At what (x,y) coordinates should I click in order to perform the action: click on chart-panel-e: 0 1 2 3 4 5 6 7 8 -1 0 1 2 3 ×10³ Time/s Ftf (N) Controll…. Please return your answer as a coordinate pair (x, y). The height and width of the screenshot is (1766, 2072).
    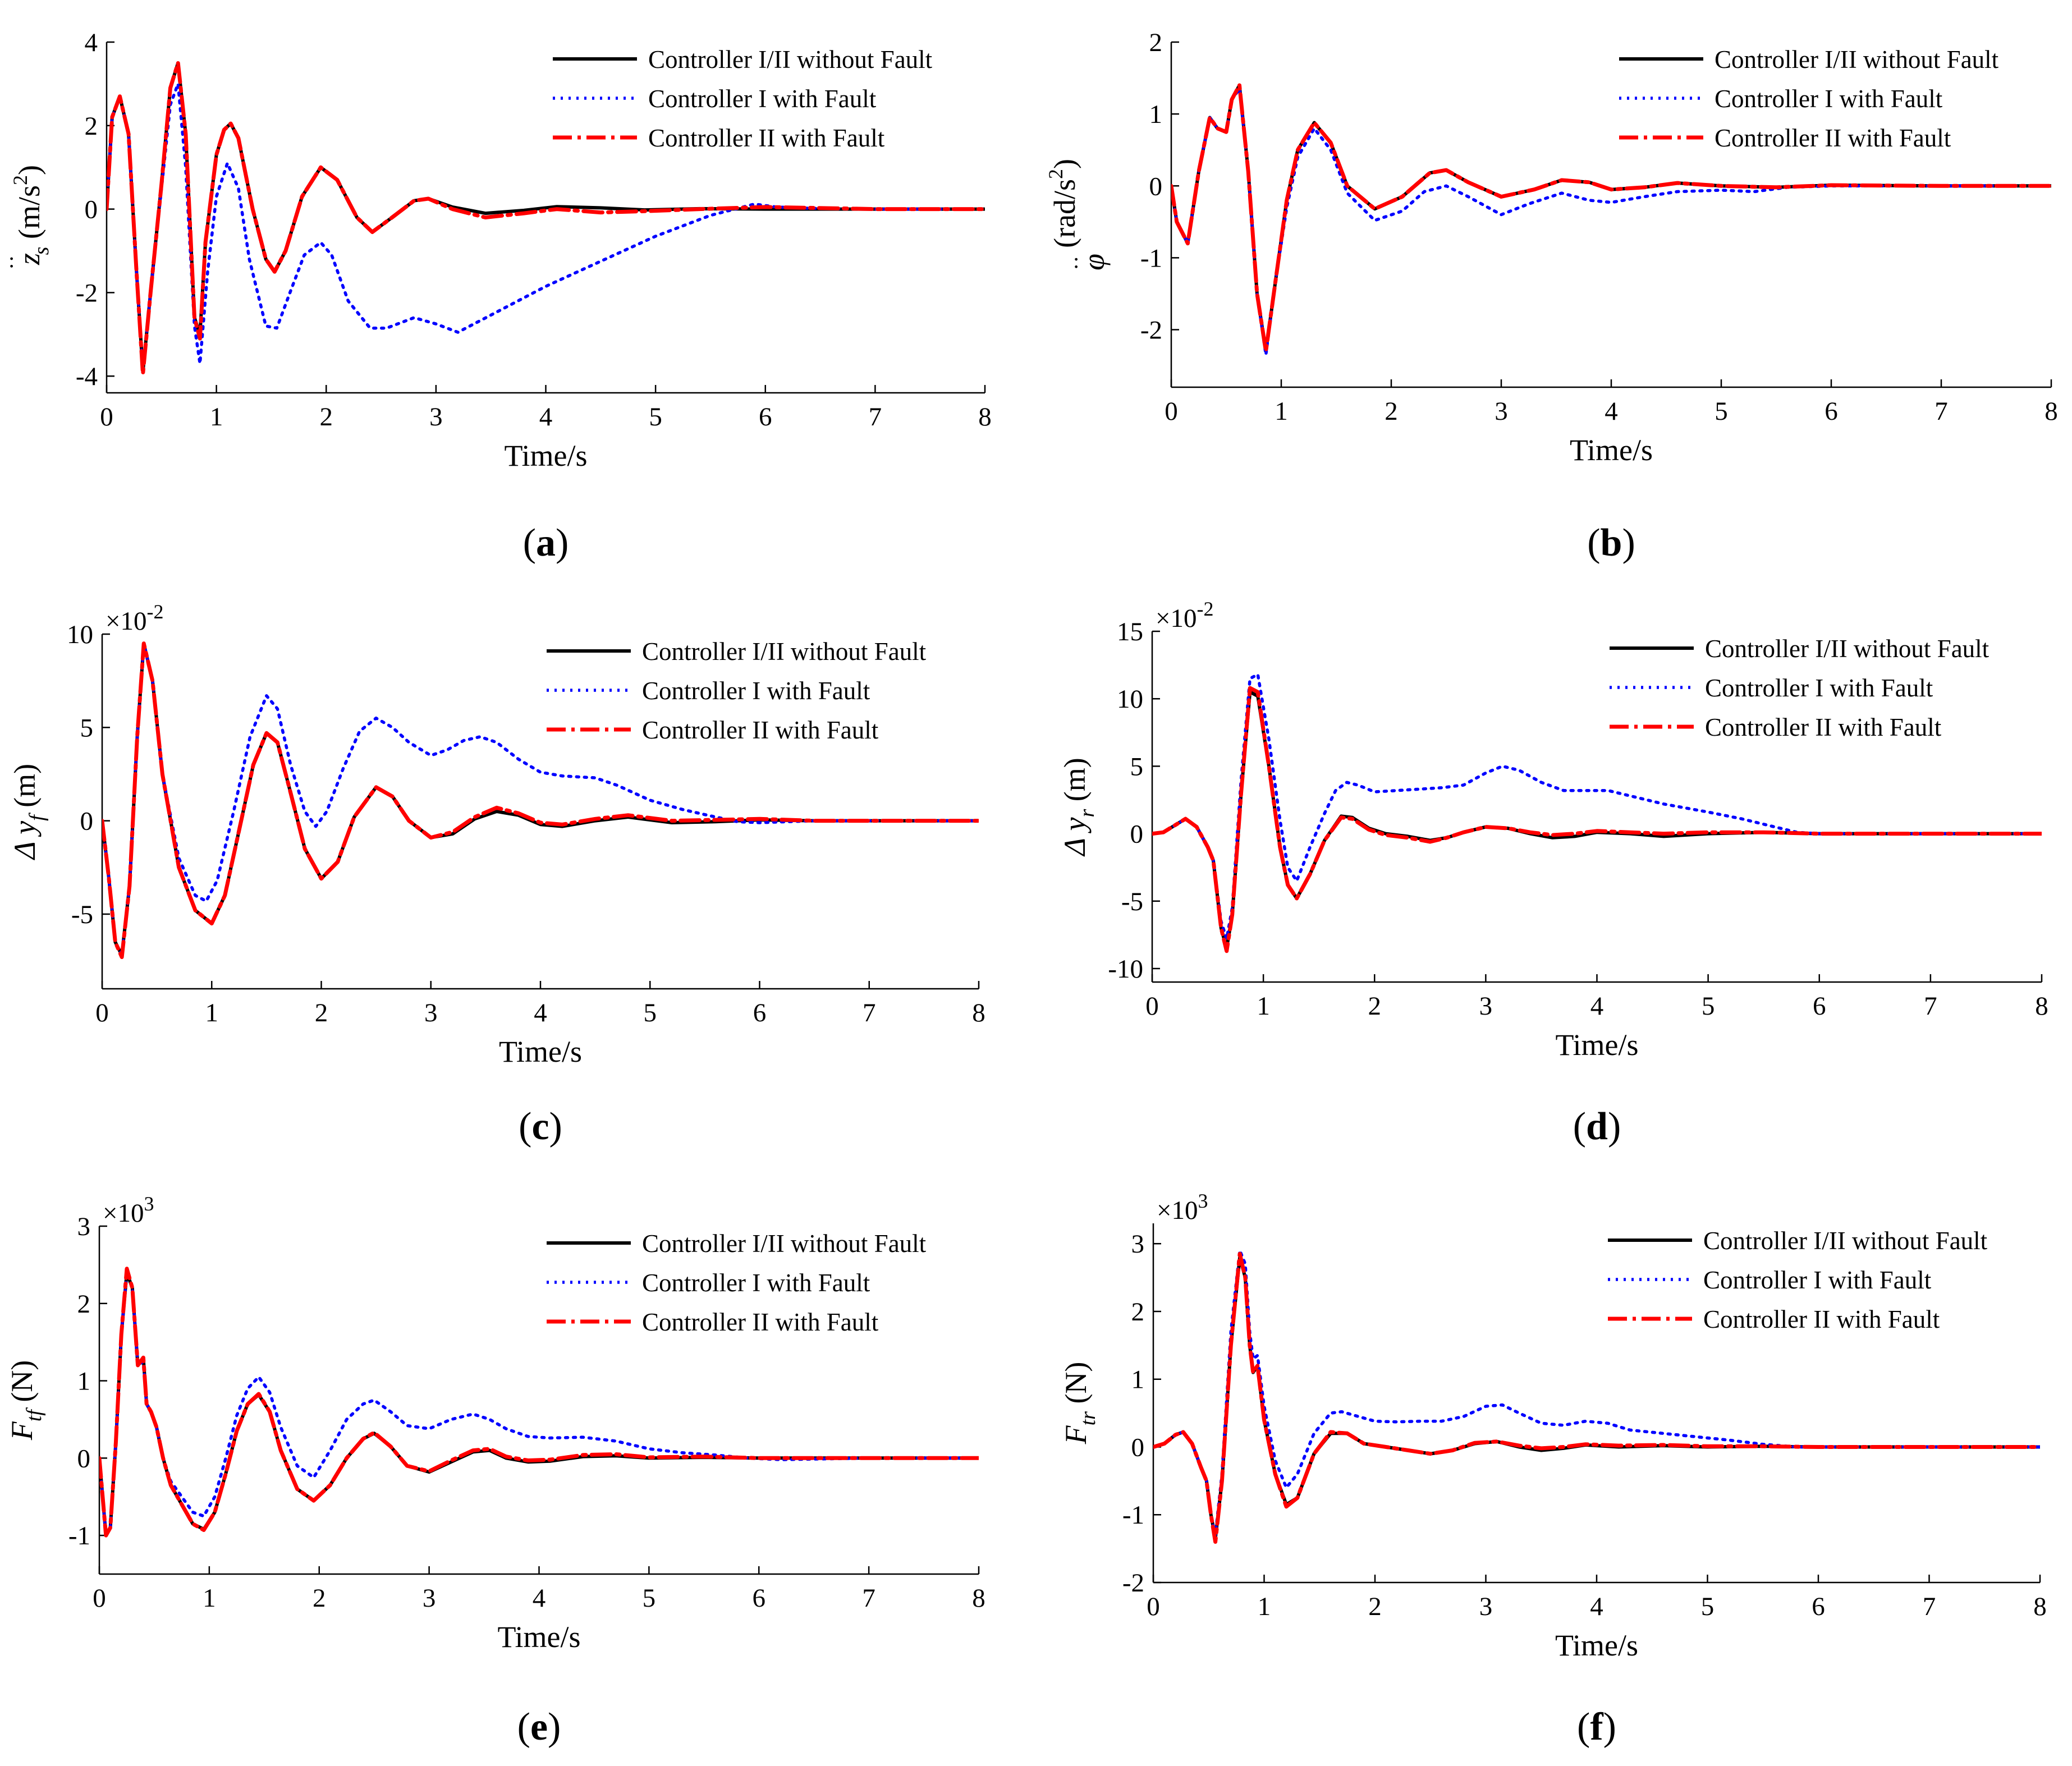
    Looking at the image, I should click on (495, 1470).